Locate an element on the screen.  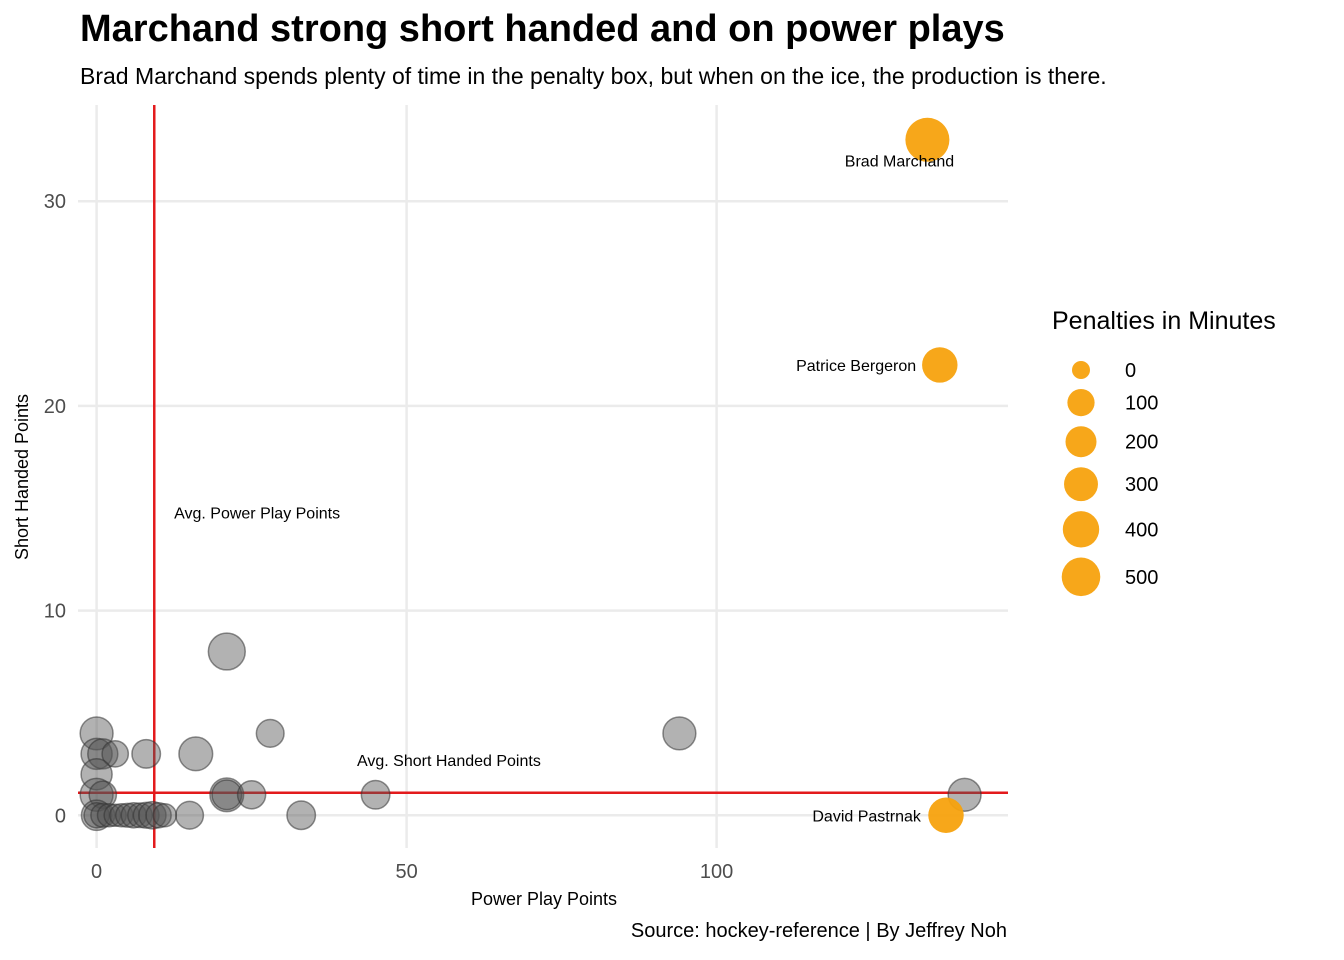
reference-line-label: Avg. Power Play Points is located at coordinates (257, 513).